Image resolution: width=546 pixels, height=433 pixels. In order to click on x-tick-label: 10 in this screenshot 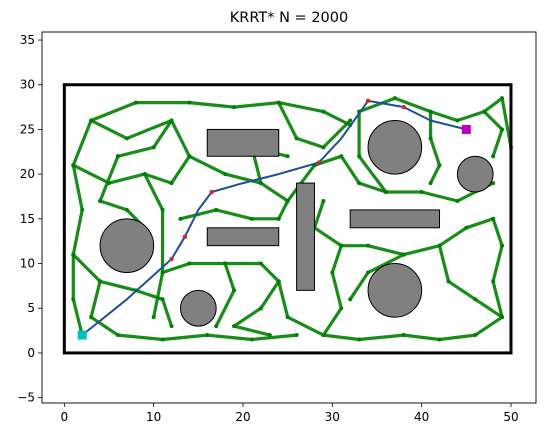, I will do `click(153, 417)`.